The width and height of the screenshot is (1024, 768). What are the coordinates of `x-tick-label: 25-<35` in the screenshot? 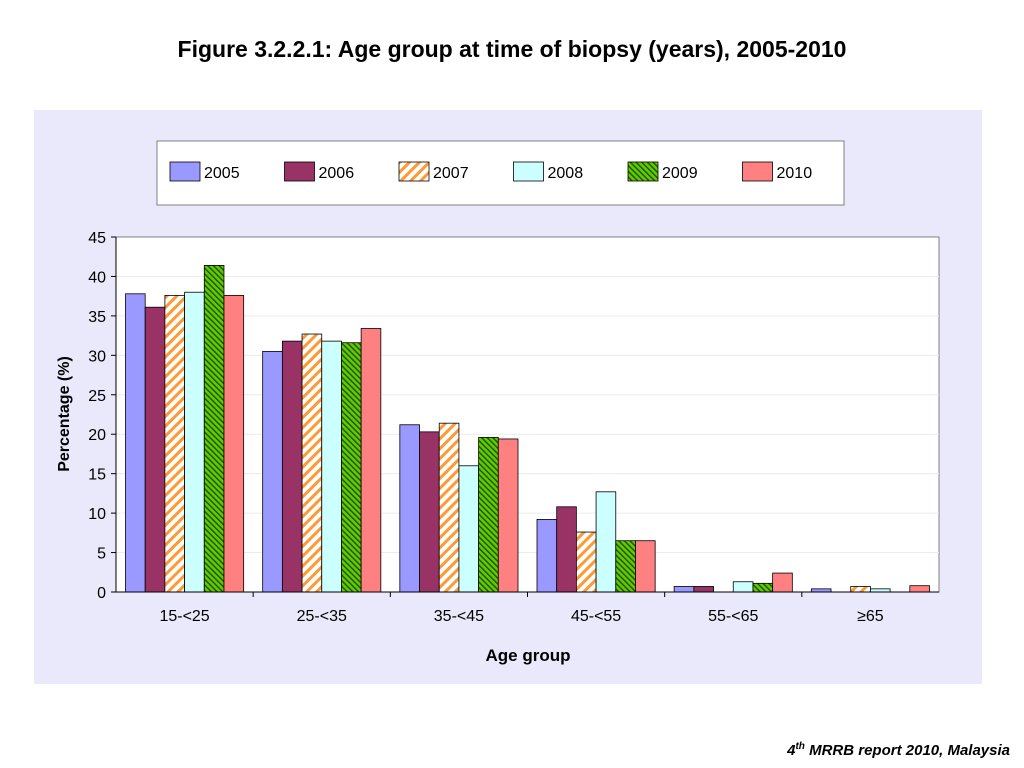 It's located at (322, 616).